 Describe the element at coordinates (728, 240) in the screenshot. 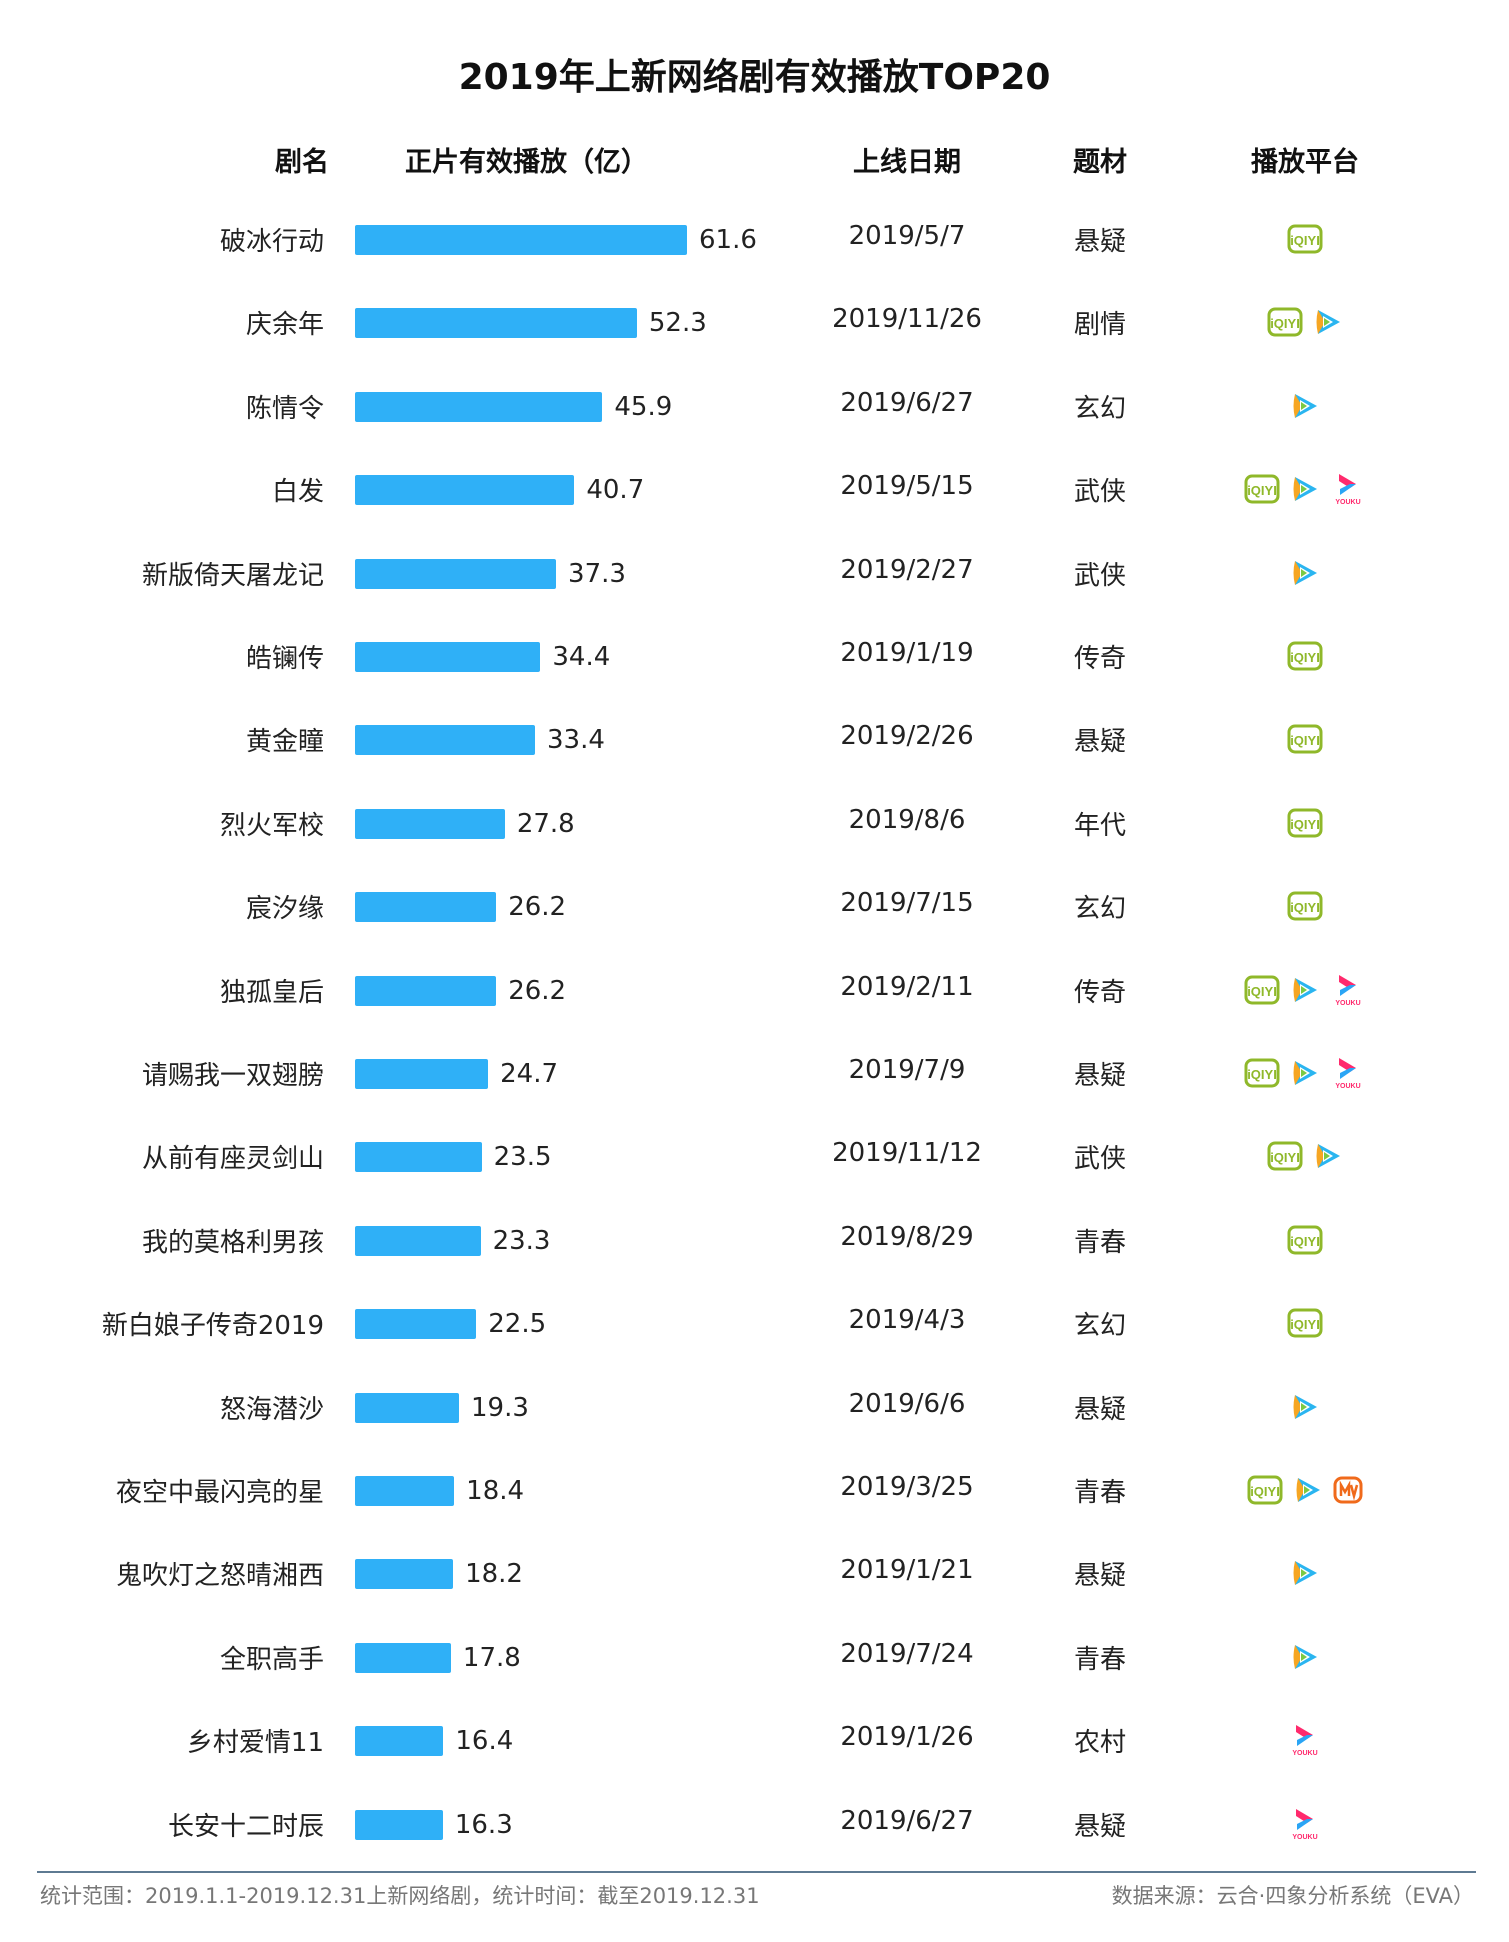

I see `bar-value-label: 61.6` at that location.